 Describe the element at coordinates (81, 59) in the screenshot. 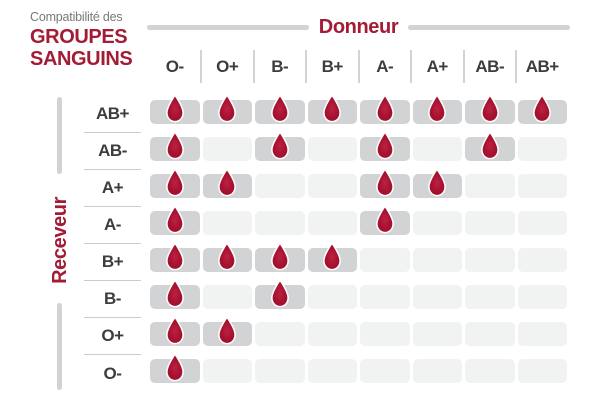

I see `title-line-sanguins: SANGUINS` at that location.